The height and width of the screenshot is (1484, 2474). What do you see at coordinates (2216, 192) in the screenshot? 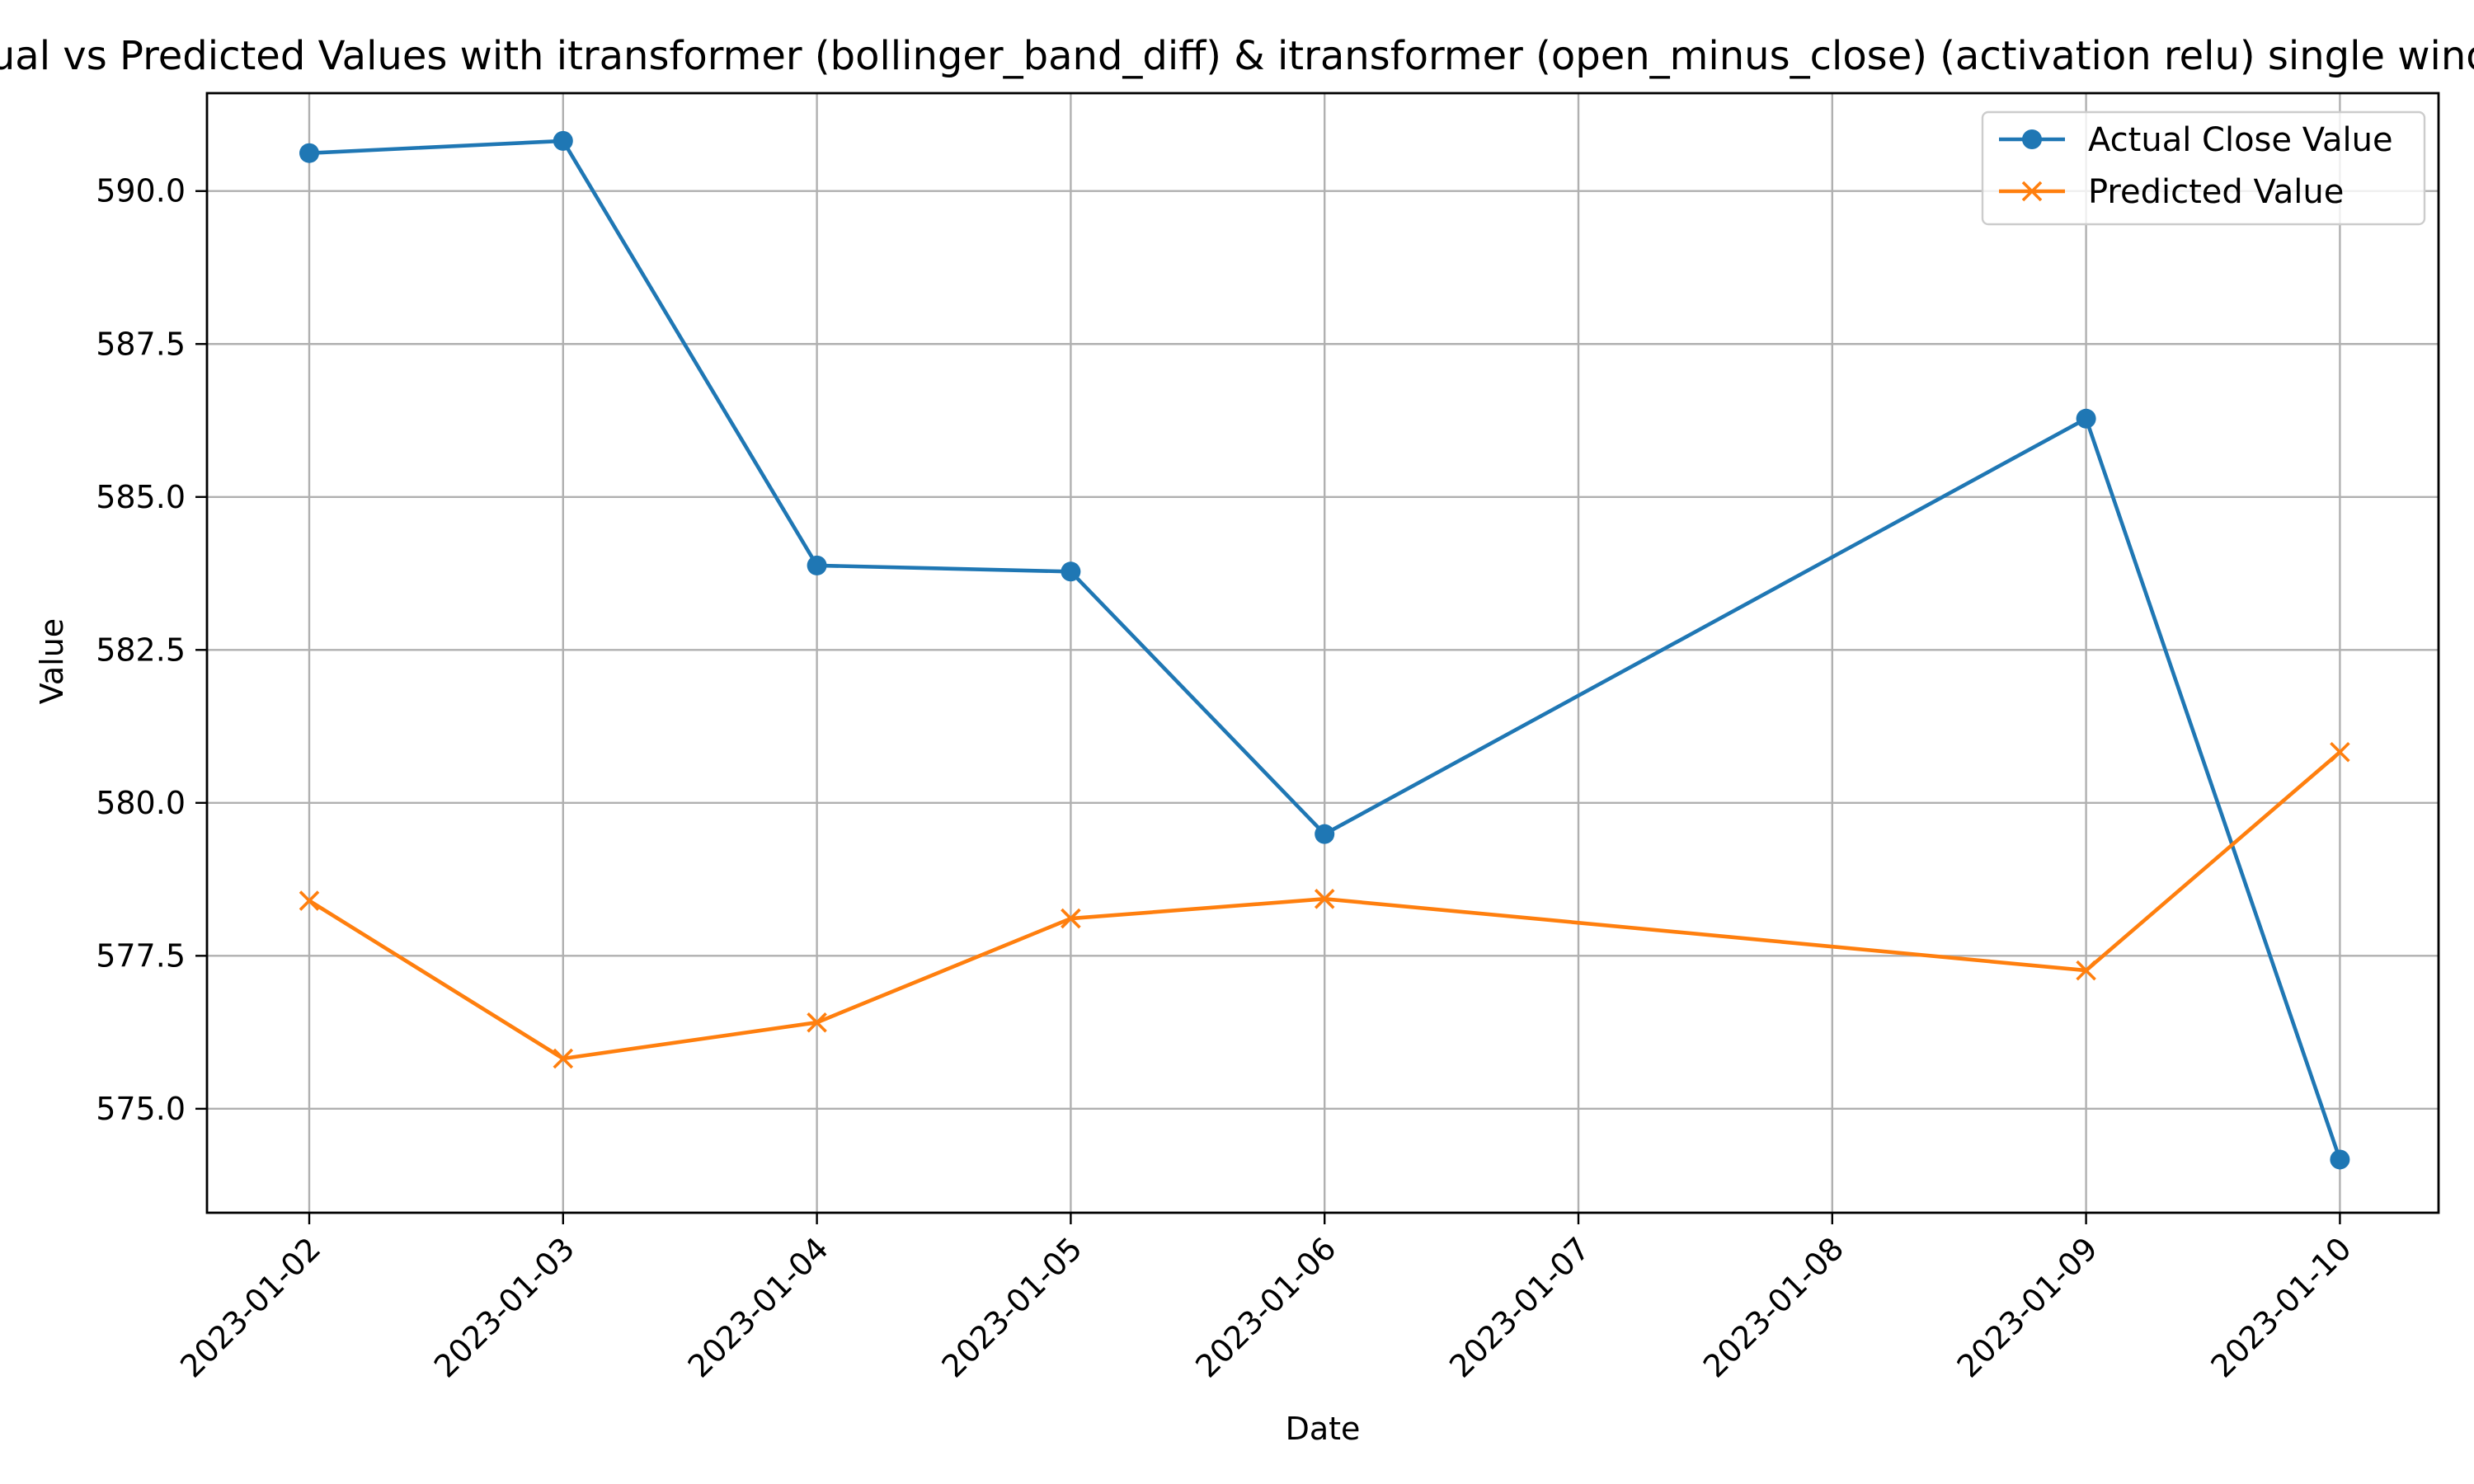
I see `legend-label: Predicted Value` at bounding box center [2216, 192].